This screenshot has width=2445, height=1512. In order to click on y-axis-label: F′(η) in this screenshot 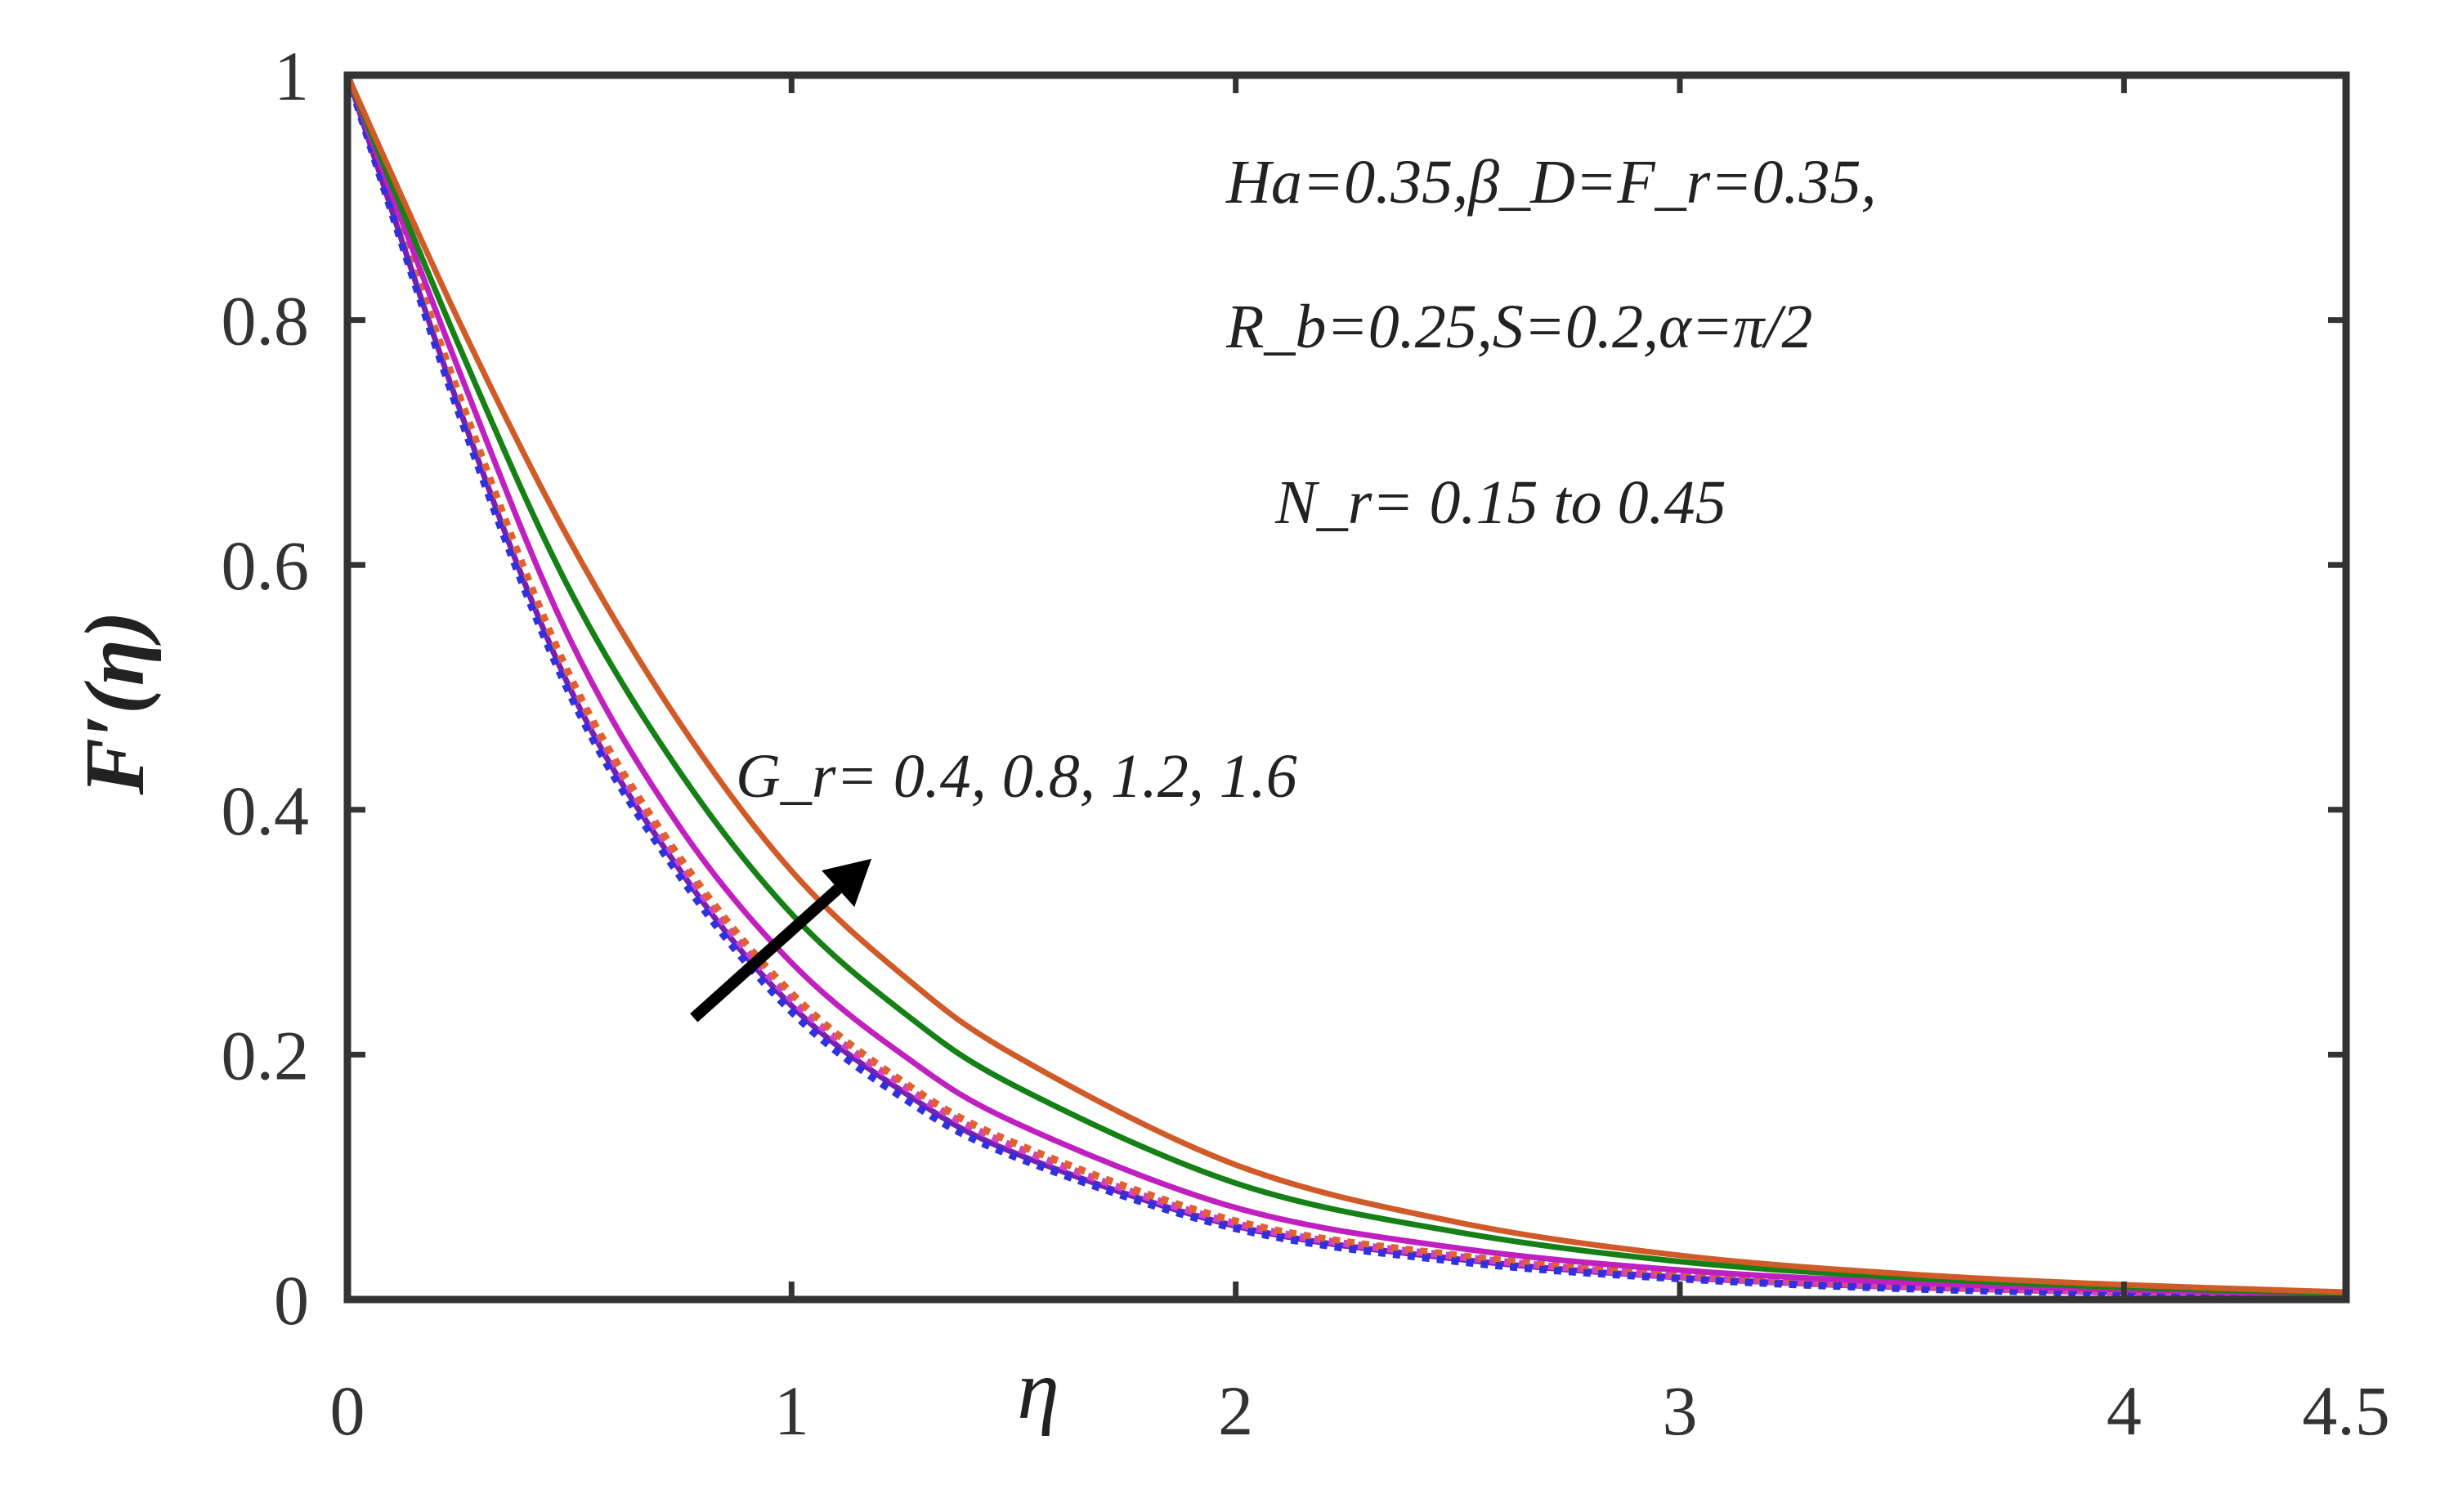, I will do `click(115, 703)`.